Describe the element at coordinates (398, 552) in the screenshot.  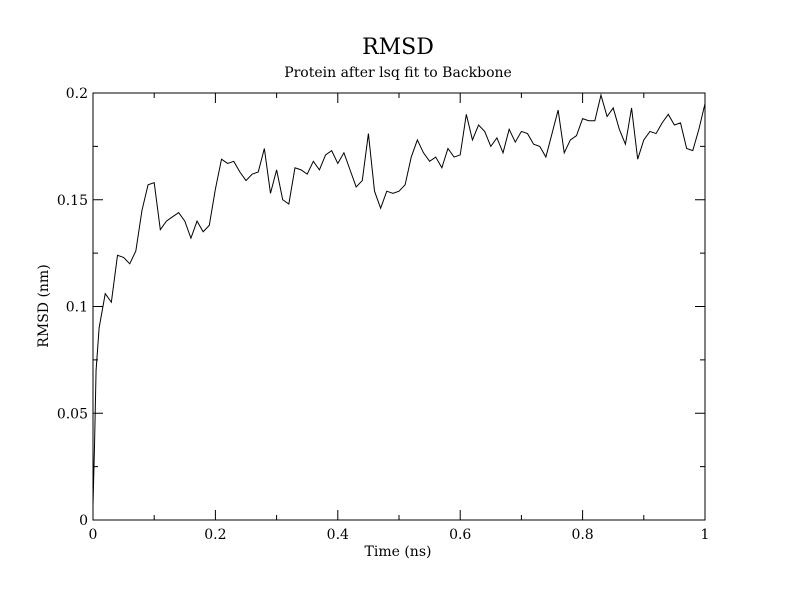
I see `x-axis-label: Time (ns)` at that location.